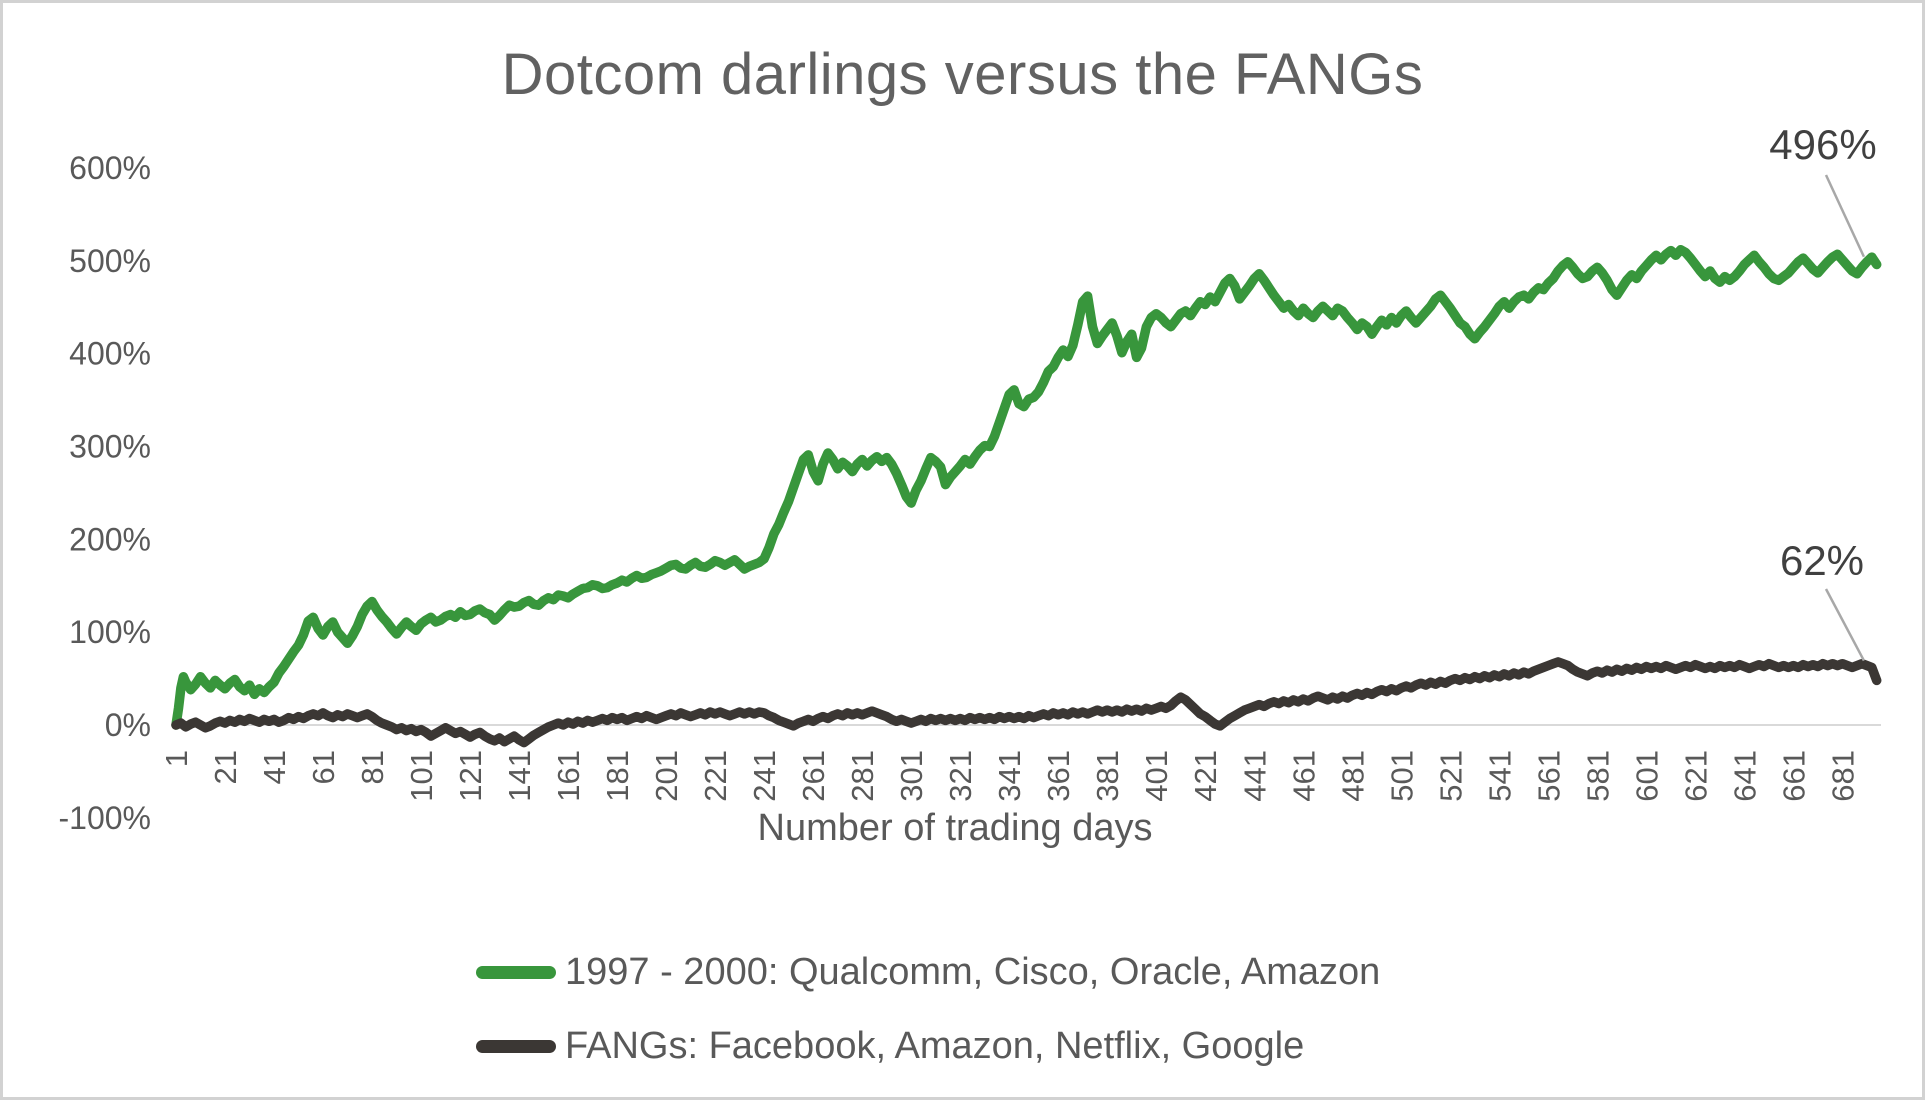  I want to click on x-axis-tick-label: 621, so click(1695, 776).